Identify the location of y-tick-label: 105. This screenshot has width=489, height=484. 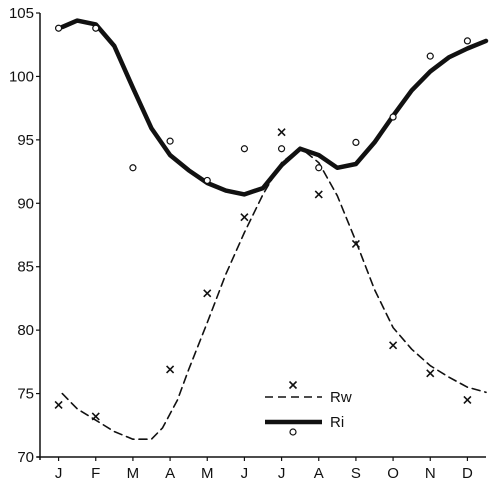
(21, 13).